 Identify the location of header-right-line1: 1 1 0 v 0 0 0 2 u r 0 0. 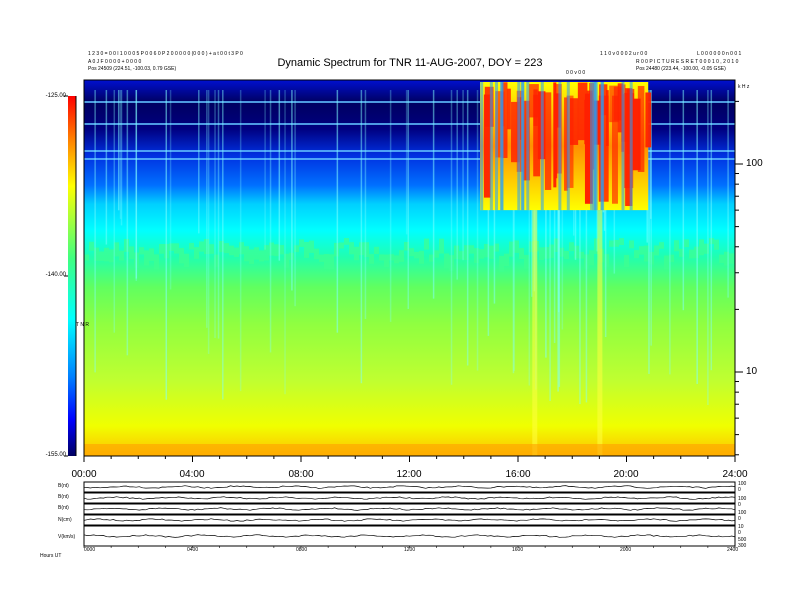
(624, 54).